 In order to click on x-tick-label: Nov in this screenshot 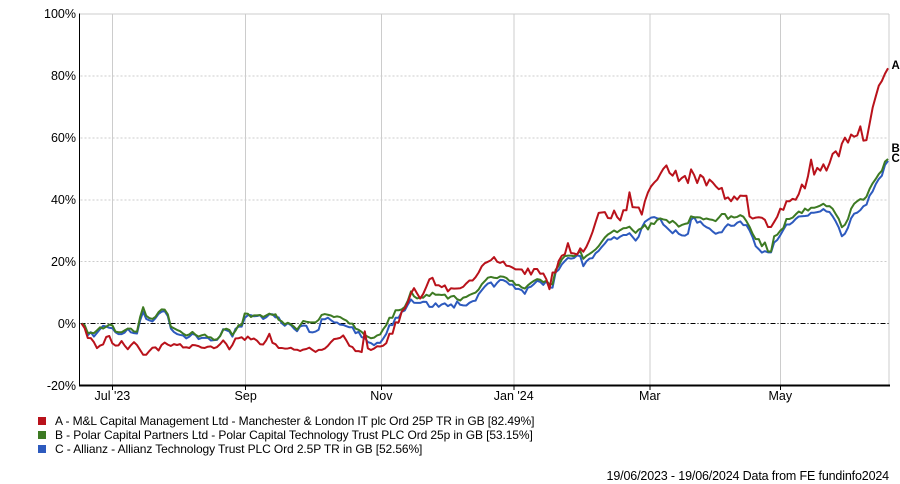, I will do `click(381, 395)`.